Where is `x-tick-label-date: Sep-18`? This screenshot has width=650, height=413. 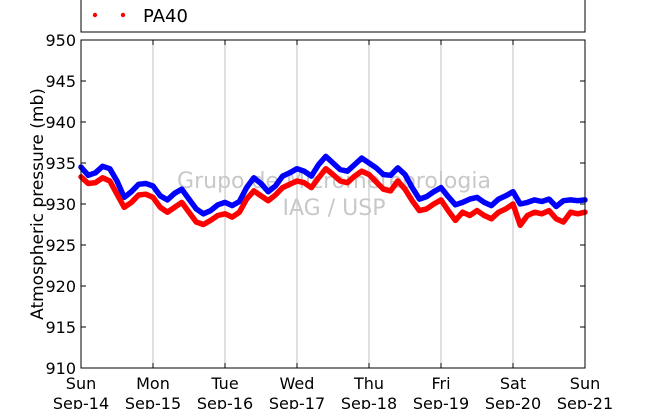
x-tick-label-date: Sep-18 is located at coordinates (369, 401).